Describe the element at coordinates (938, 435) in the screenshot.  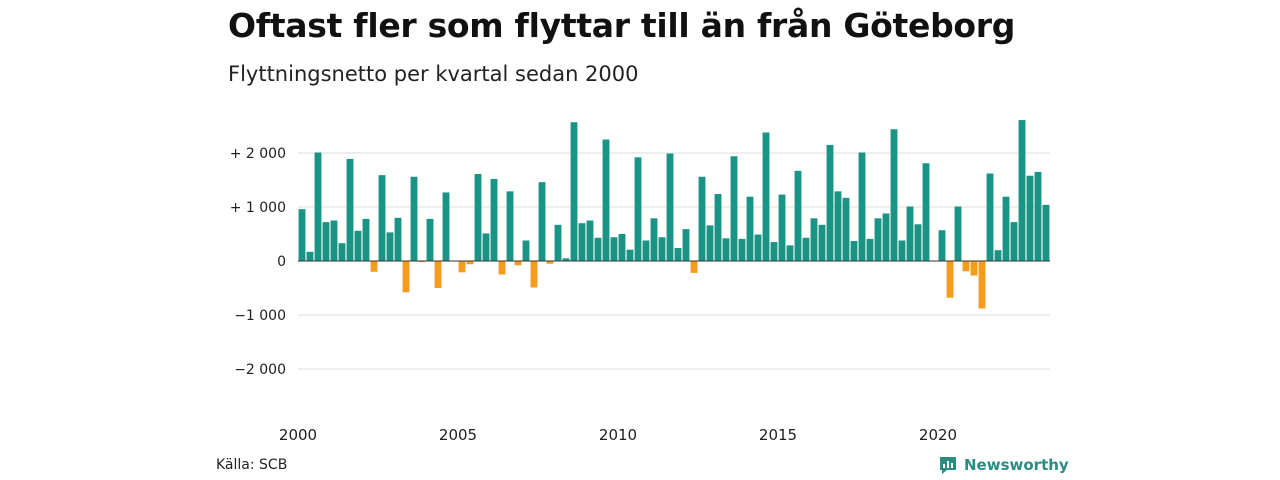
I see `x-tick-label: 2020` at that location.